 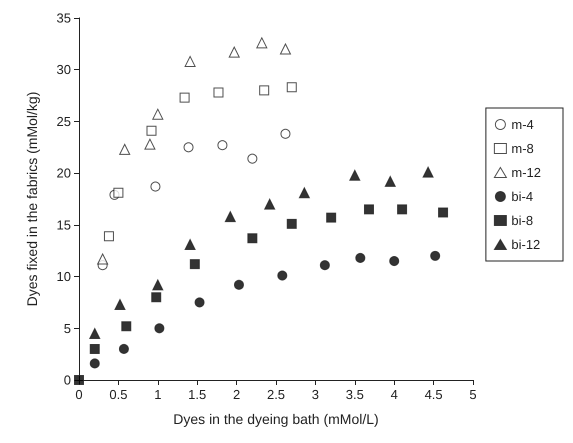 What do you see at coordinates (67, 380) in the screenshot?
I see `y-tick-label: 0` at bounding box center [67, 380].